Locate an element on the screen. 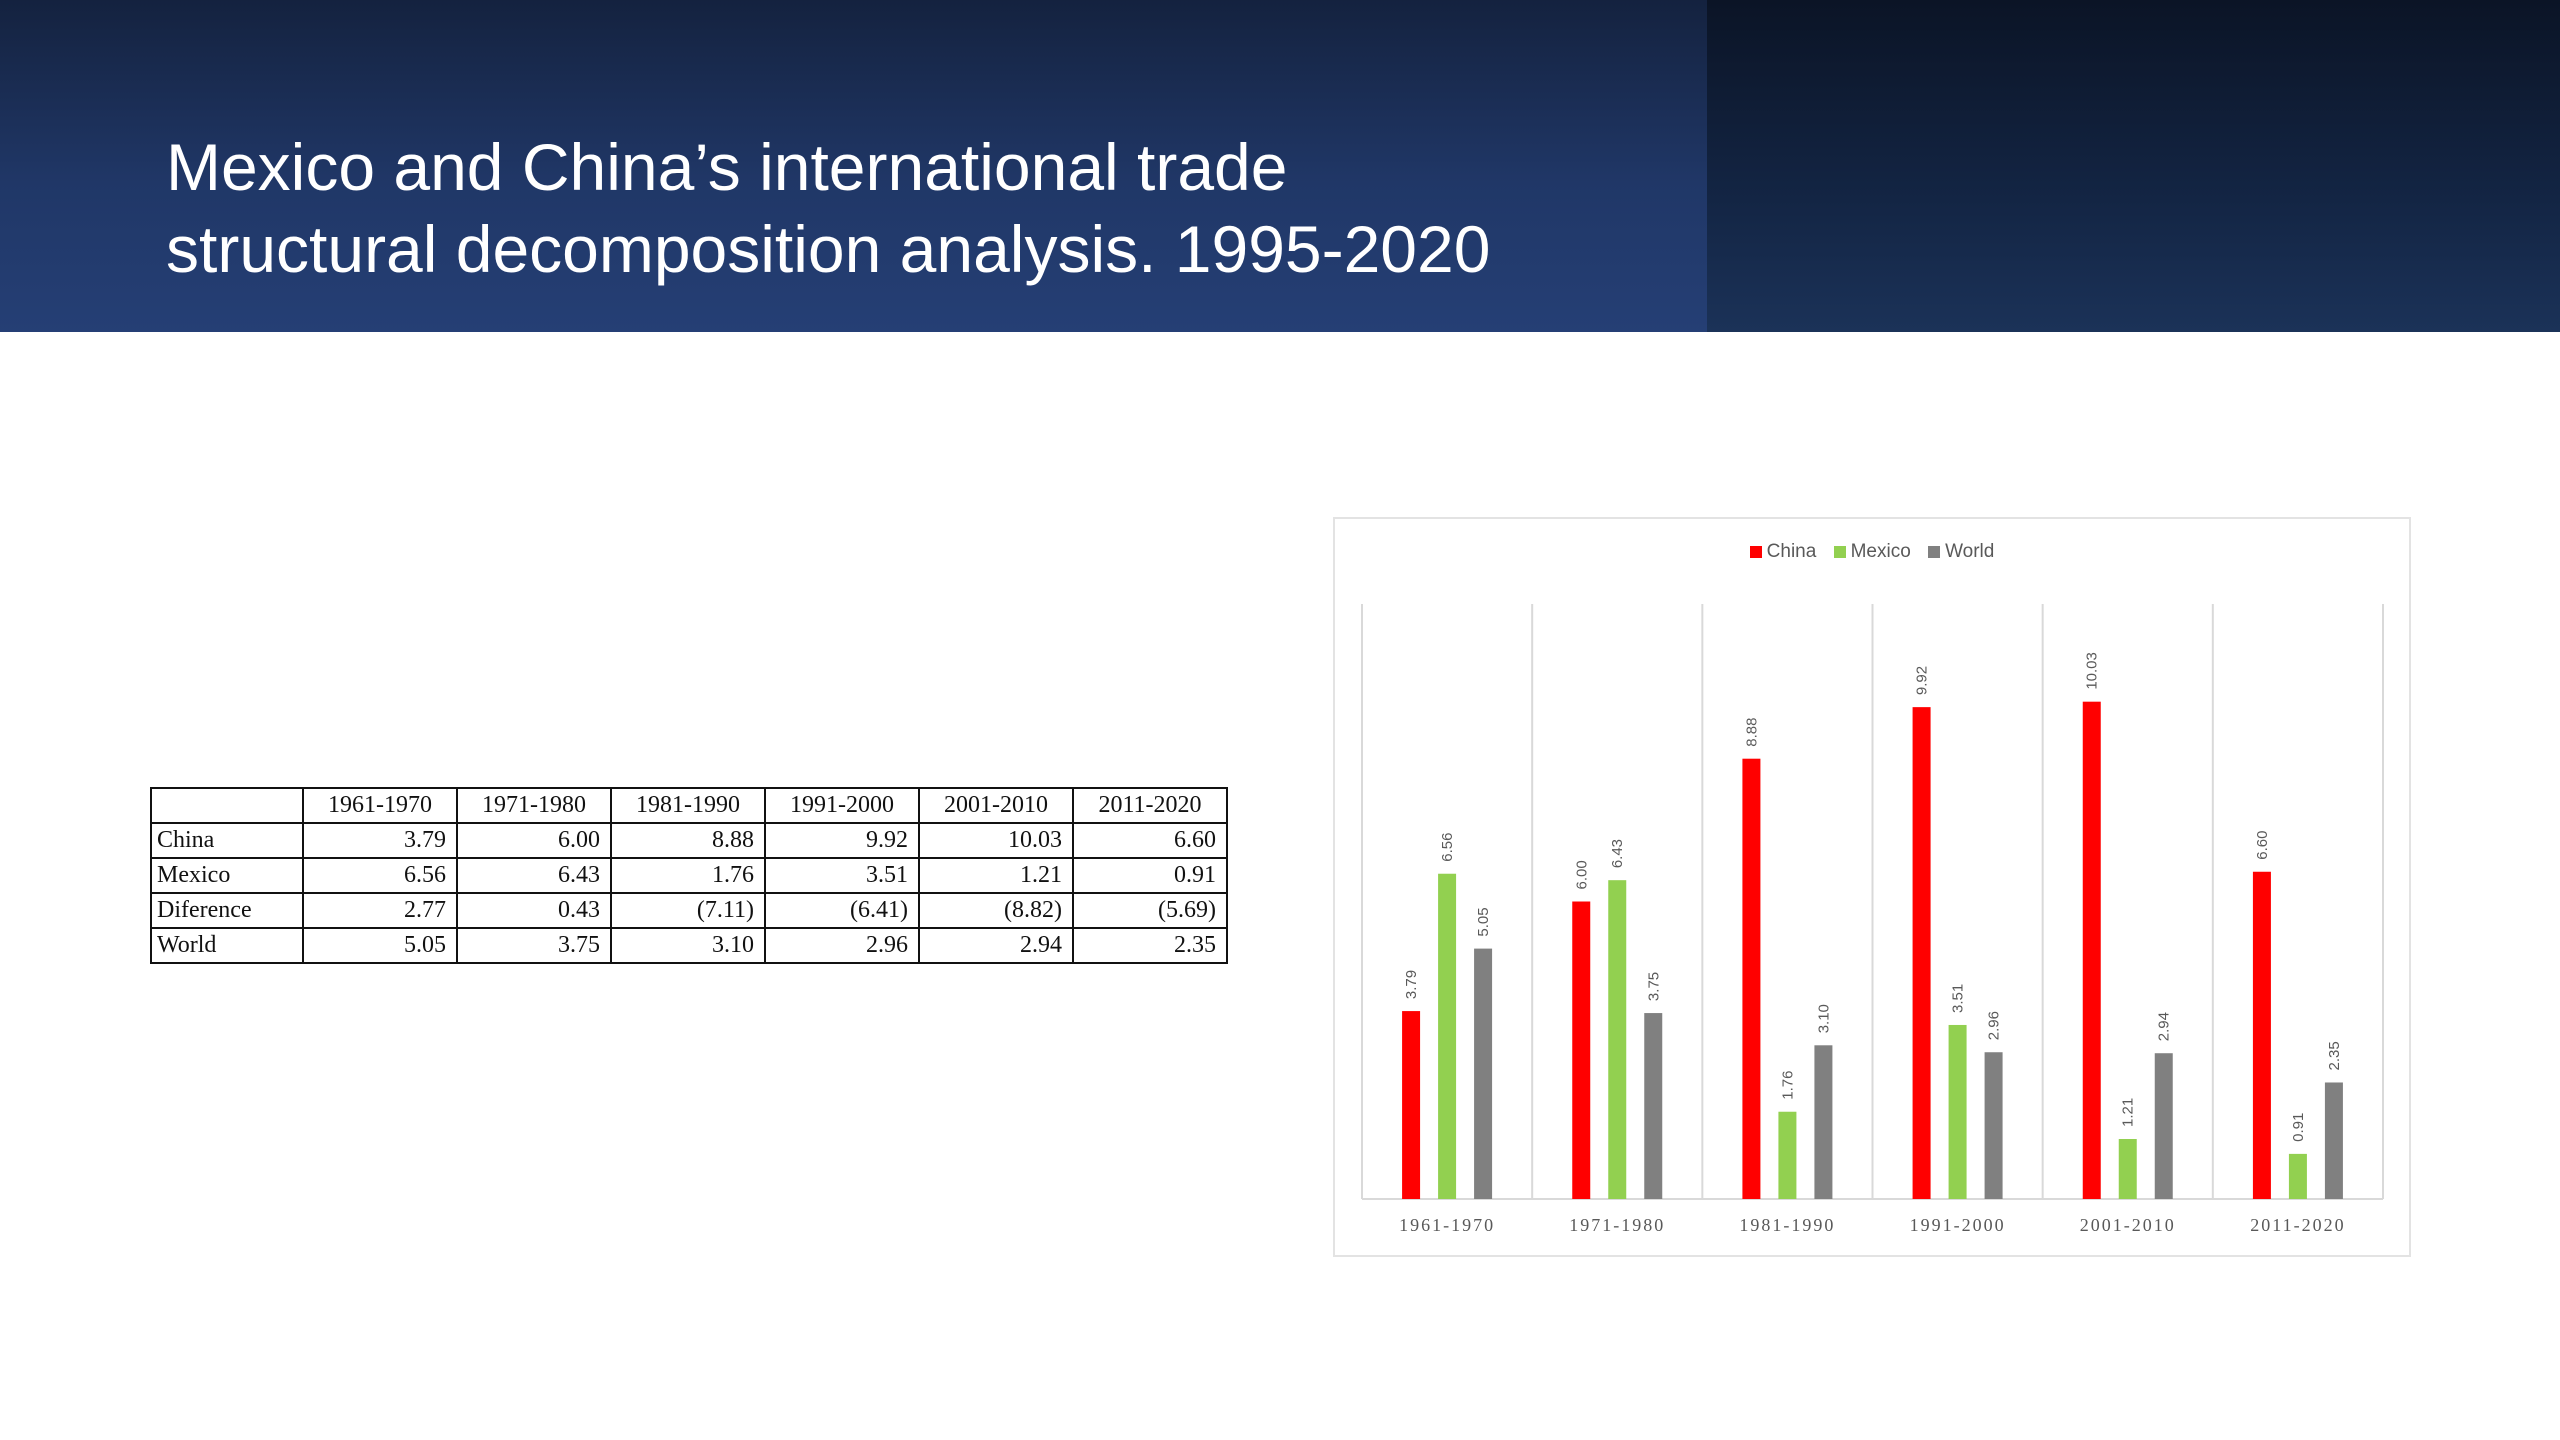 Image resolution: width=2560 pixels, height=1440 pixels. table-header-cell: 2001-2010 is located at coordinates (996, 805).